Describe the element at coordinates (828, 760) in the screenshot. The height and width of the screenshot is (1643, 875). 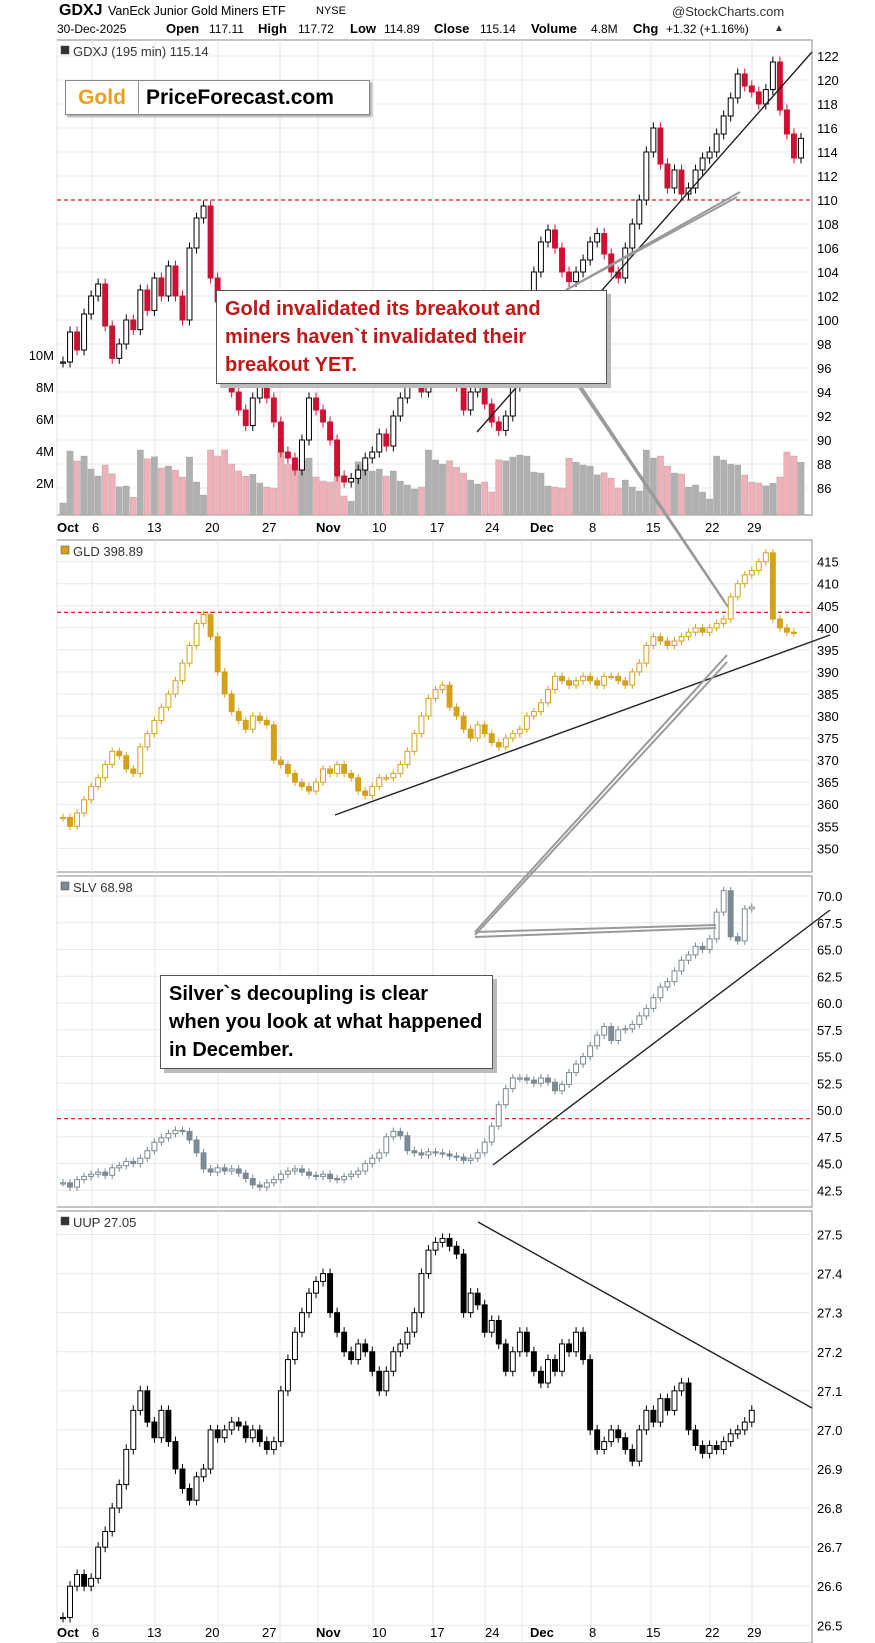
I see `y-tick-label: 370` at that location.